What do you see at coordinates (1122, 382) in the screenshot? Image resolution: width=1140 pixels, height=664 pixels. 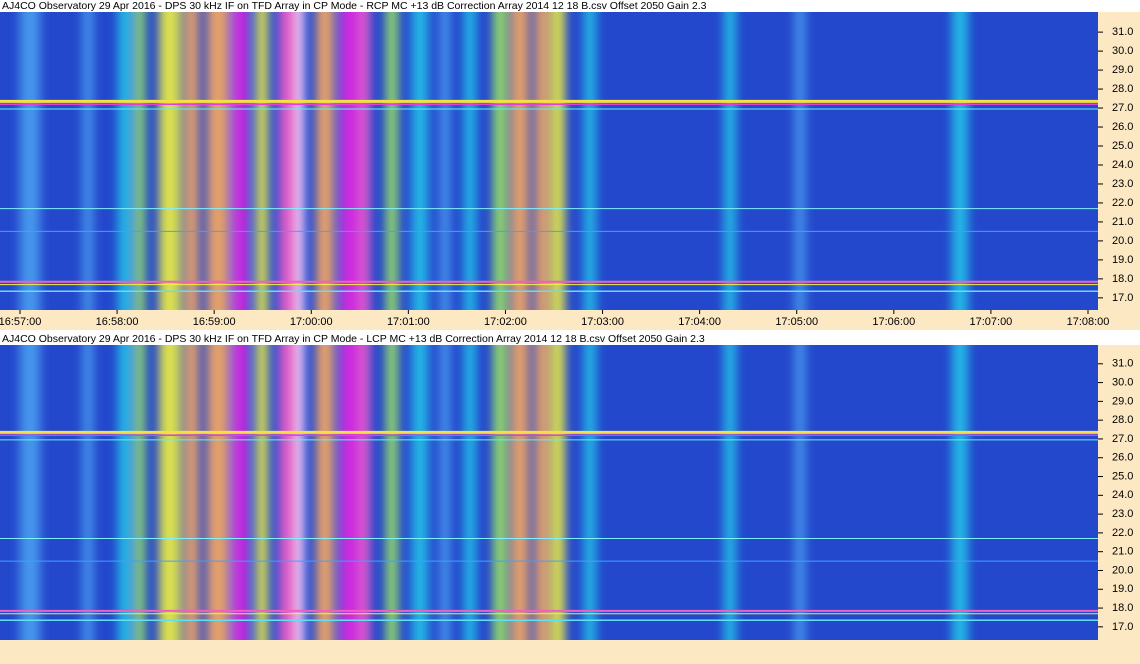 I see `y-tick-label: 30.0` at bounding box center [1122, 382].